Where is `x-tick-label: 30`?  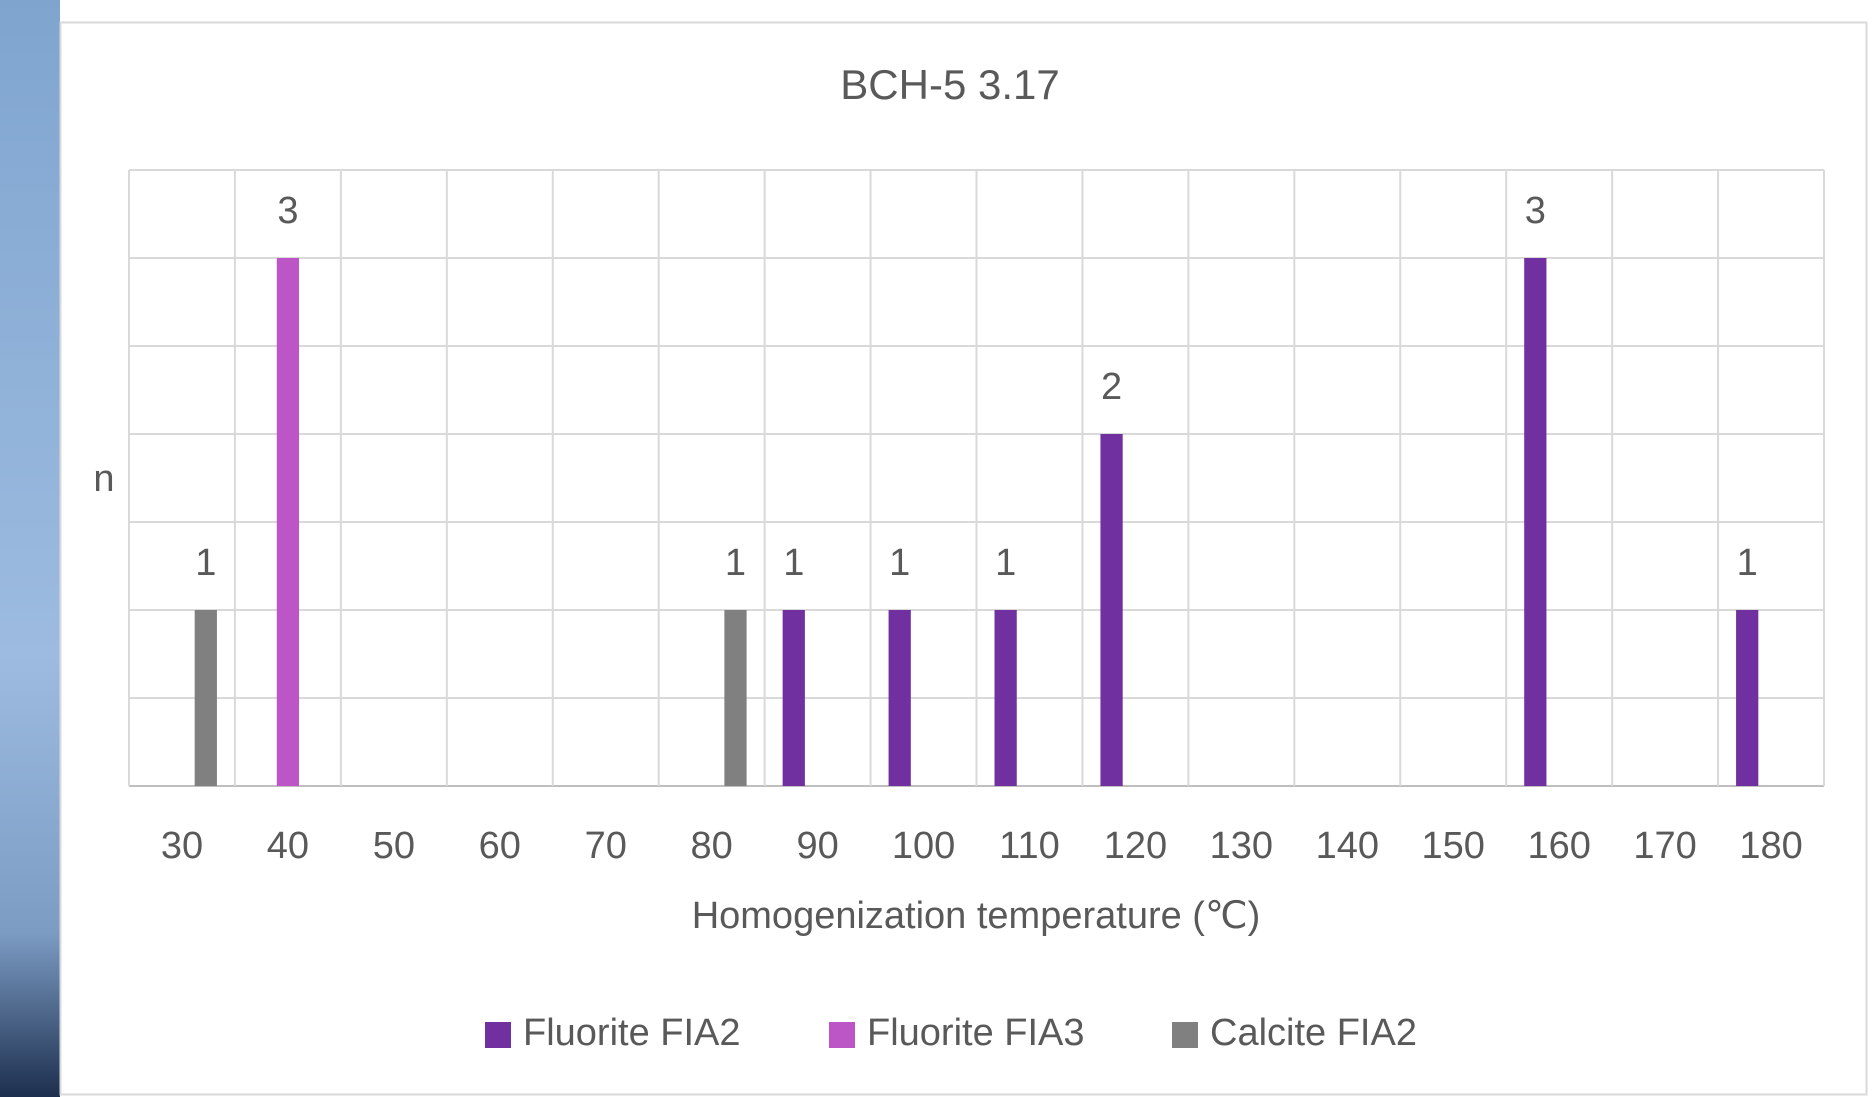
x-tick-label: 30 is located at coordinates (182, 846).